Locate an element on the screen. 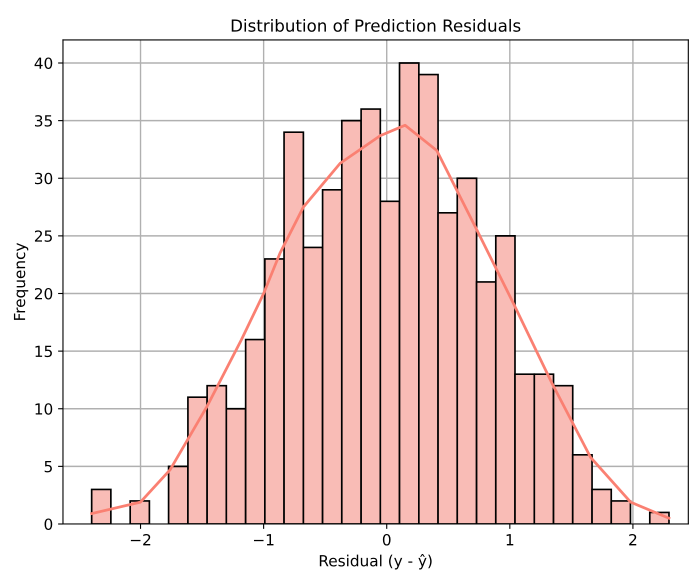  y-tick-label: 10 is located at coordinates (43, 409).